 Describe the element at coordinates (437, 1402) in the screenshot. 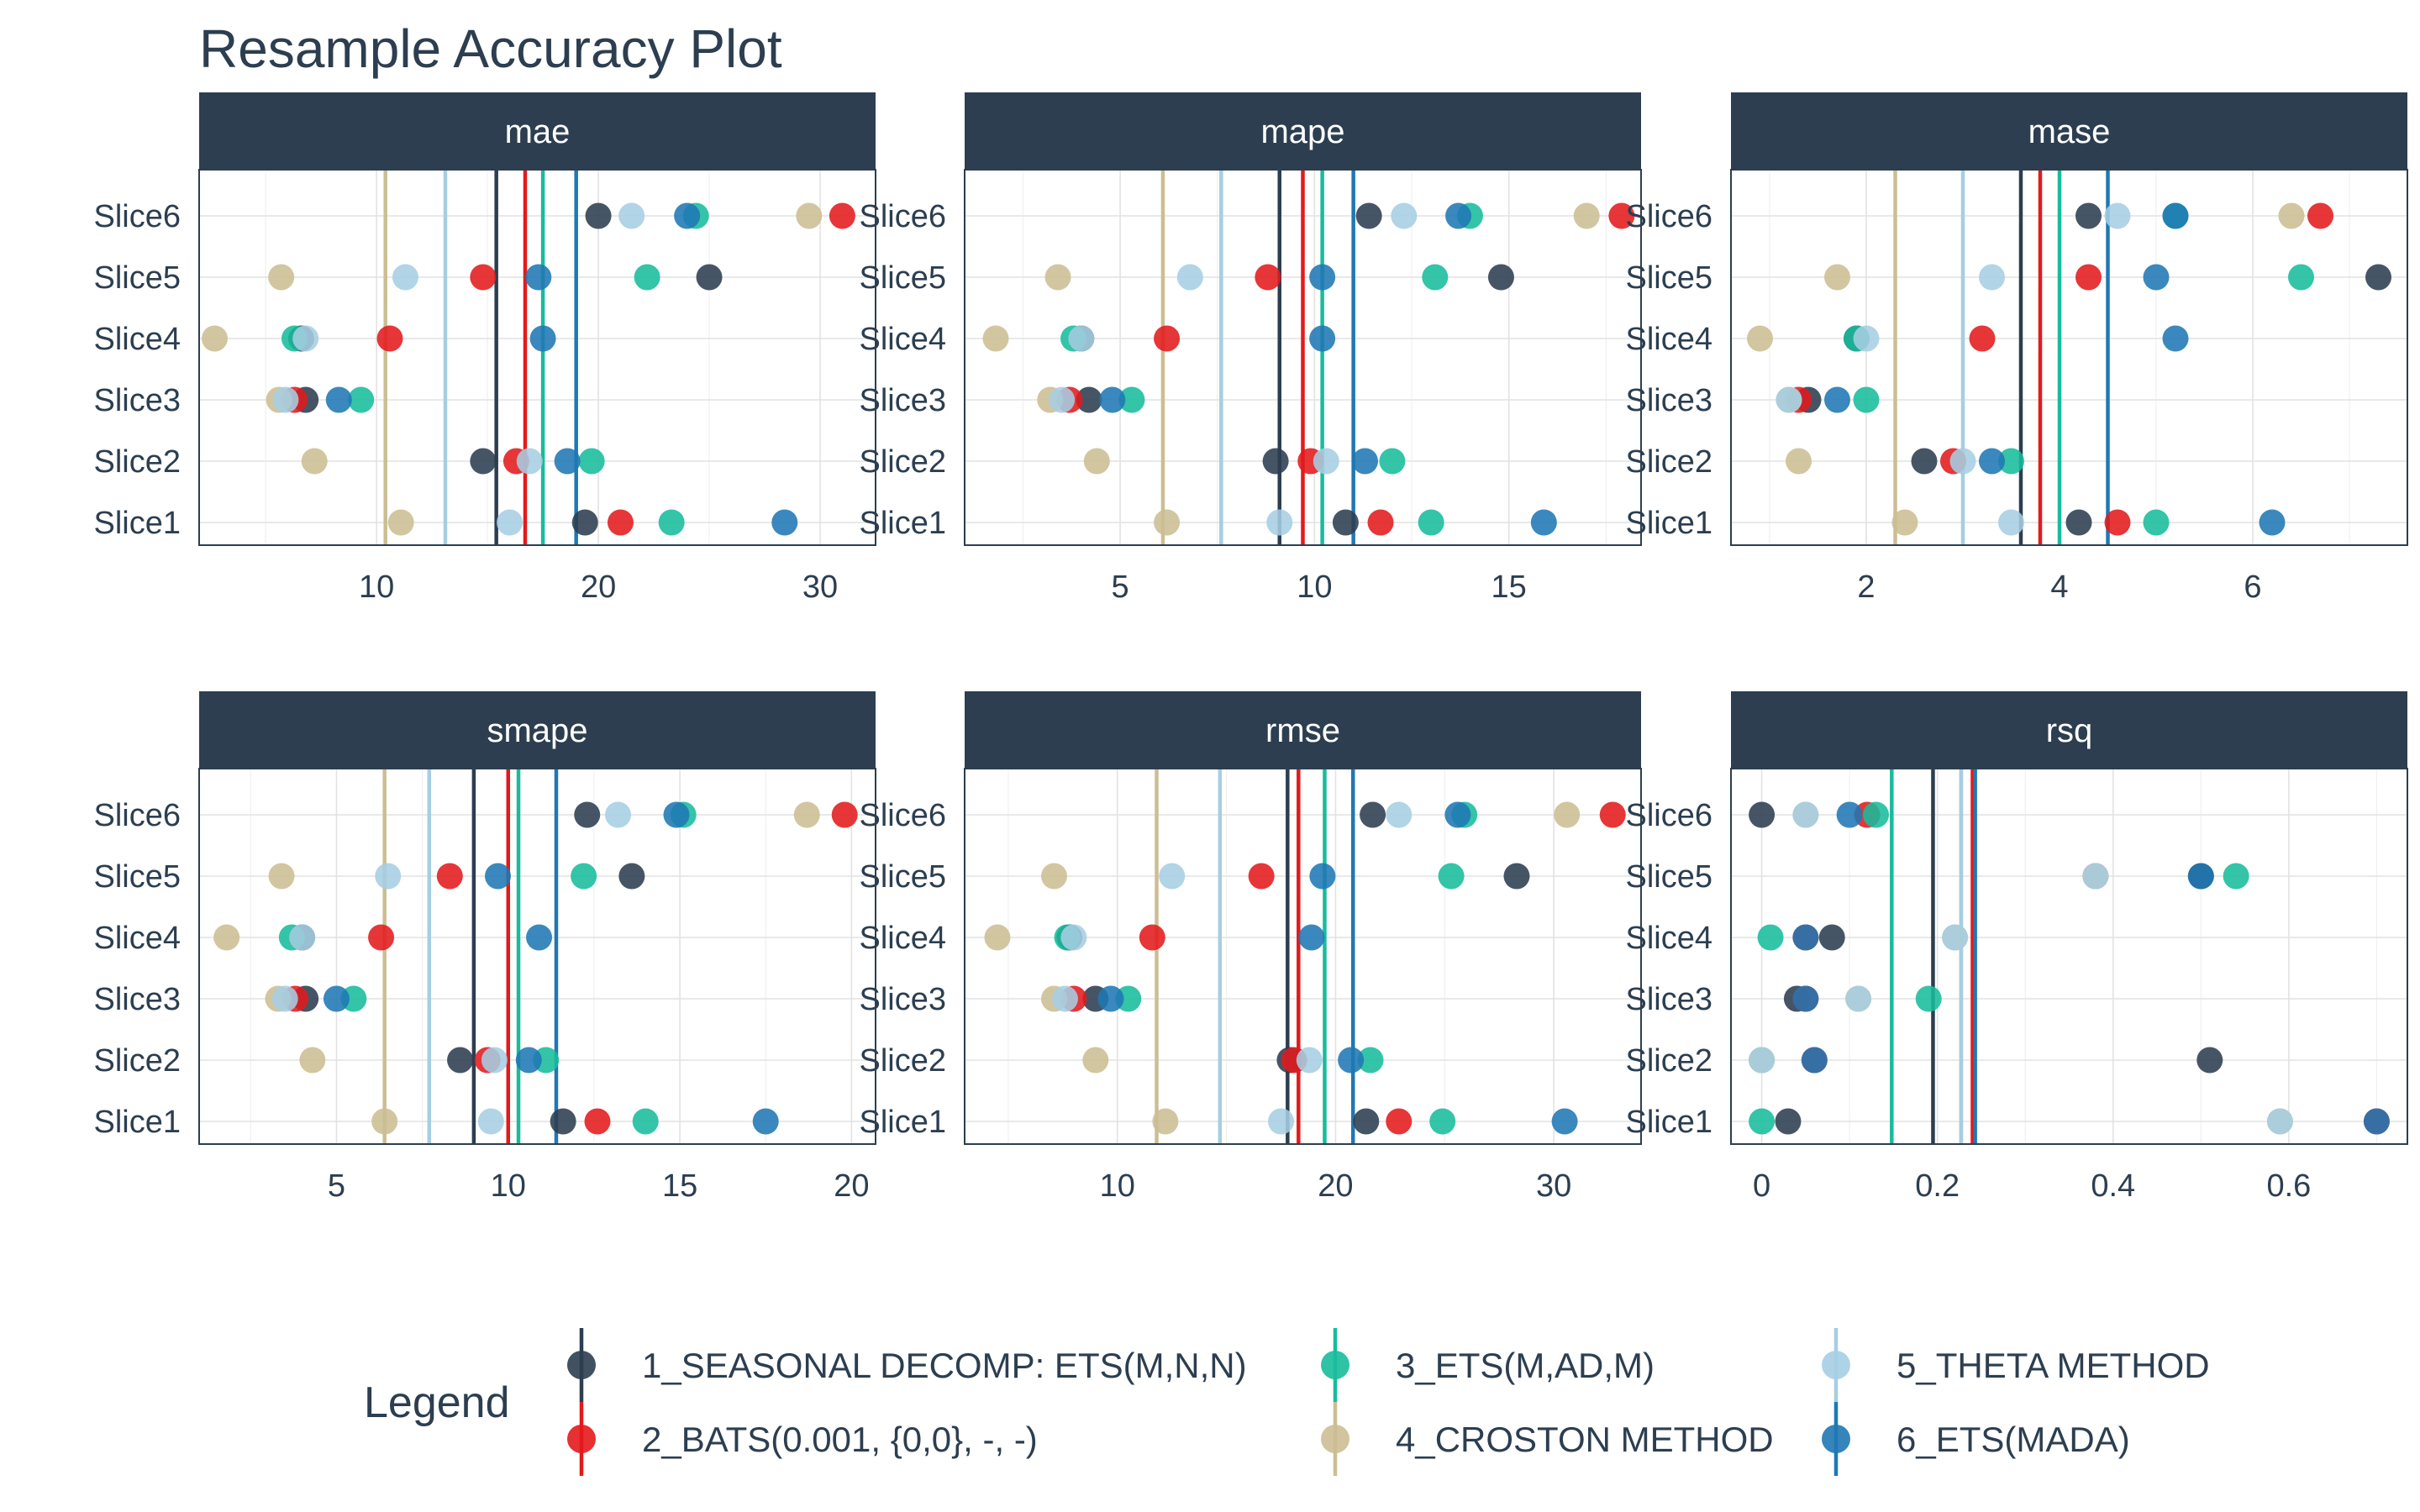

I see `legend-title: Legend` at that location.